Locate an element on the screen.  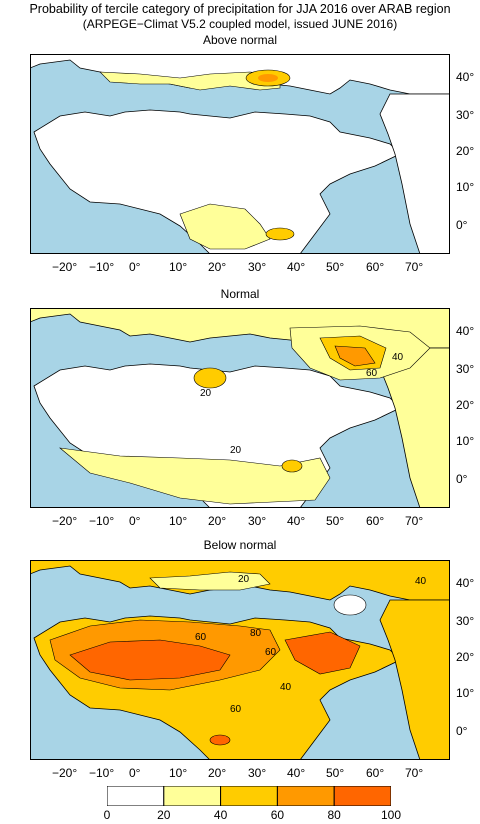
contour-labels: 20 40 60 80 60 60 40 is located at coordinates (311, 644).